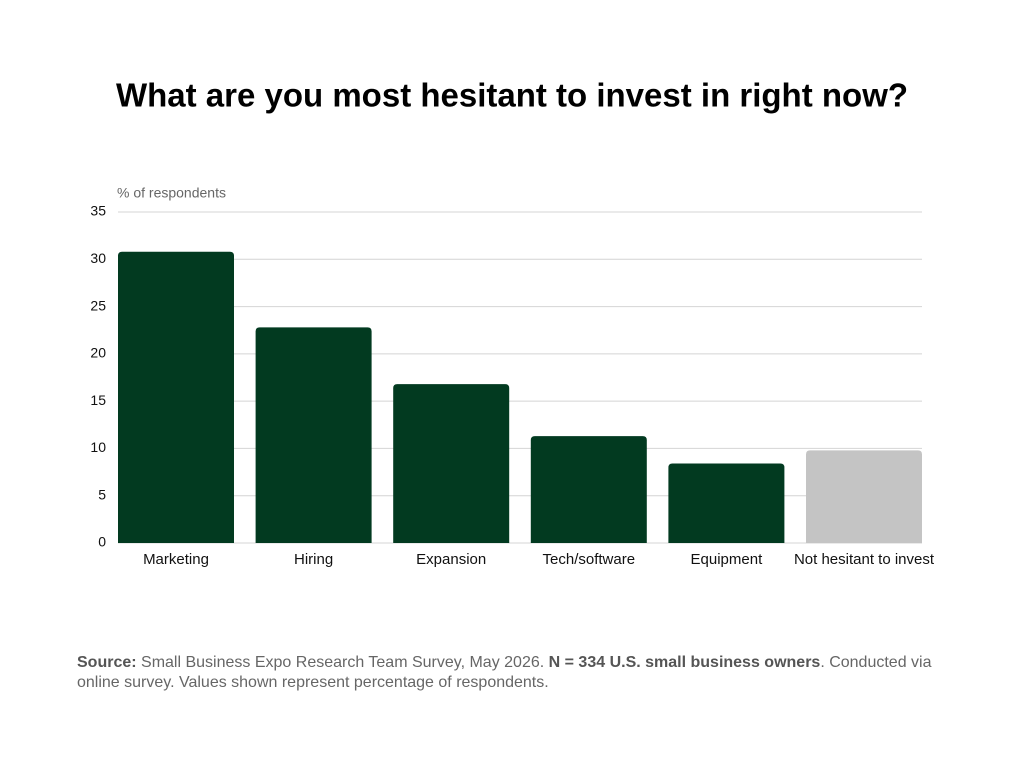 The width and height of the screenshot is (1024, 768). I want to click on sample-size: N = 334 U.S. small business owners, so click(684, 662).